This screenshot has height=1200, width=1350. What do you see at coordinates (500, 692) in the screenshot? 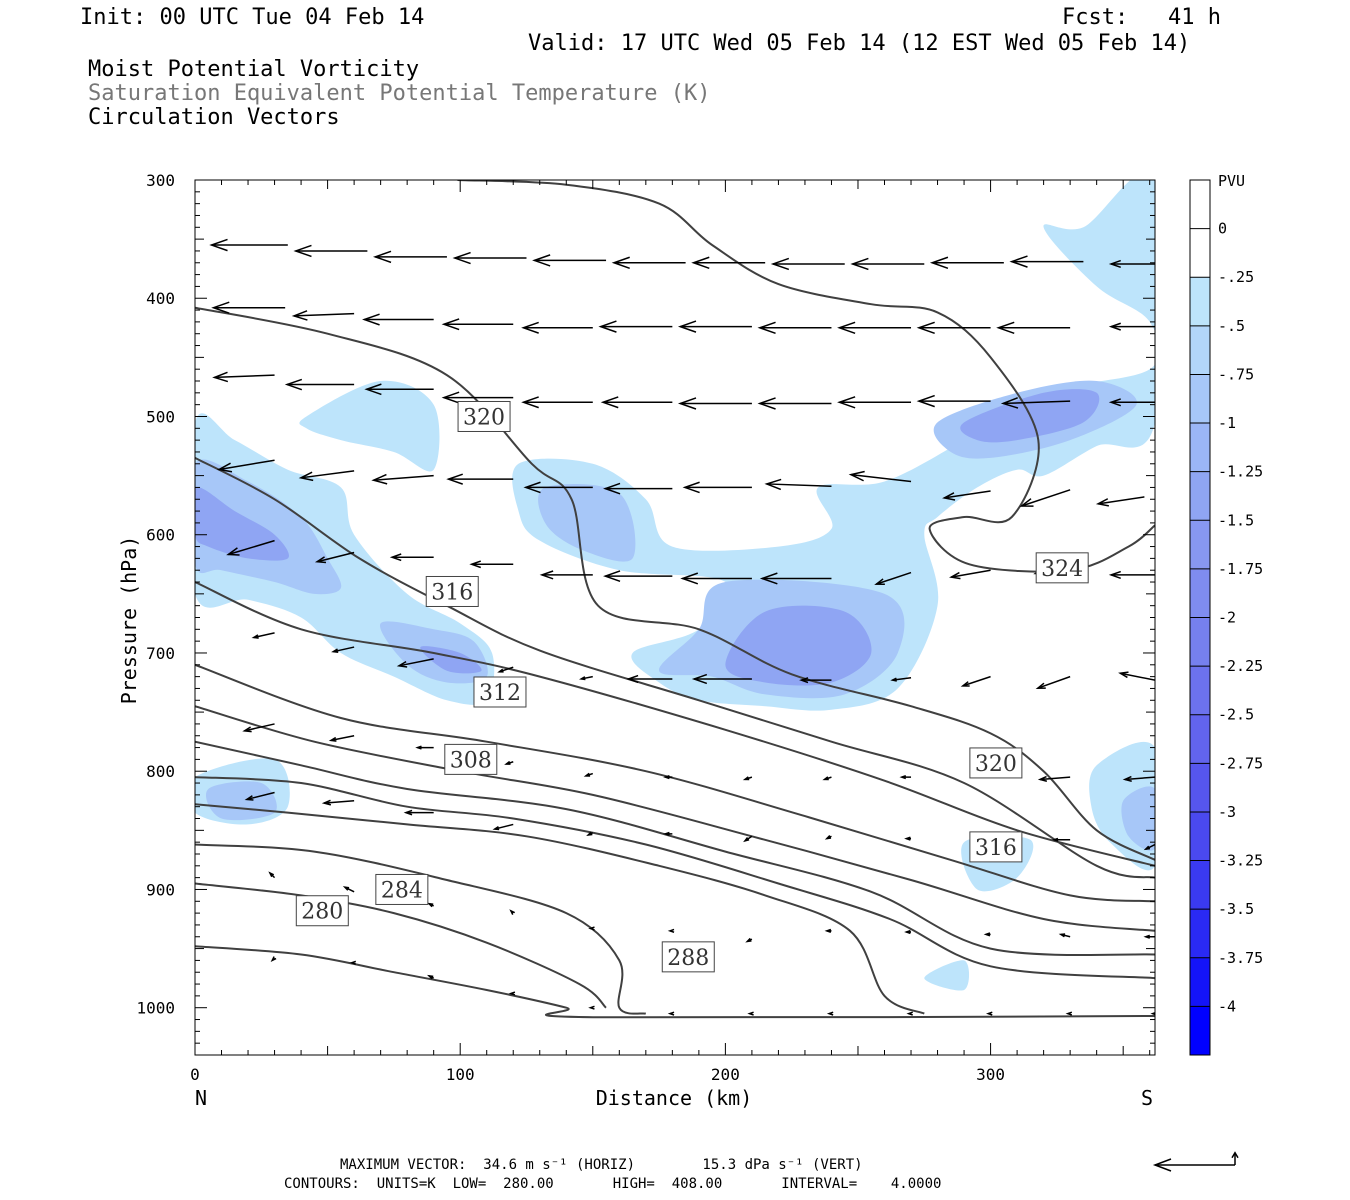
I see `contour-label-2: 312` at bounding box center [500, 692].